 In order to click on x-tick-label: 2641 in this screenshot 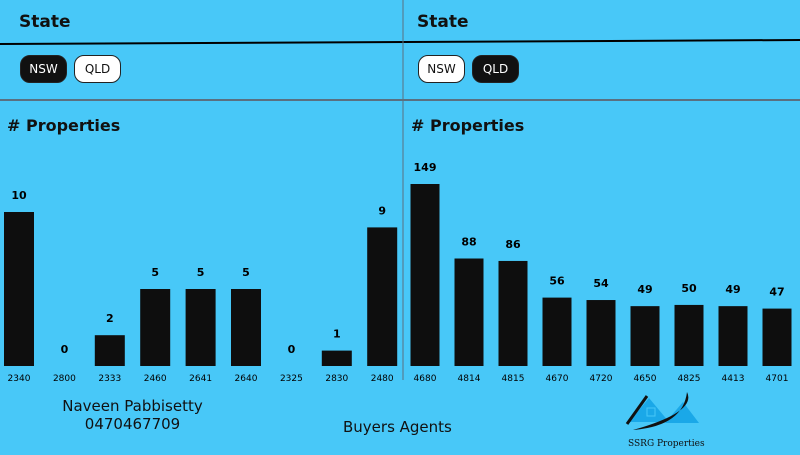, I will do `click(200, 379)`.